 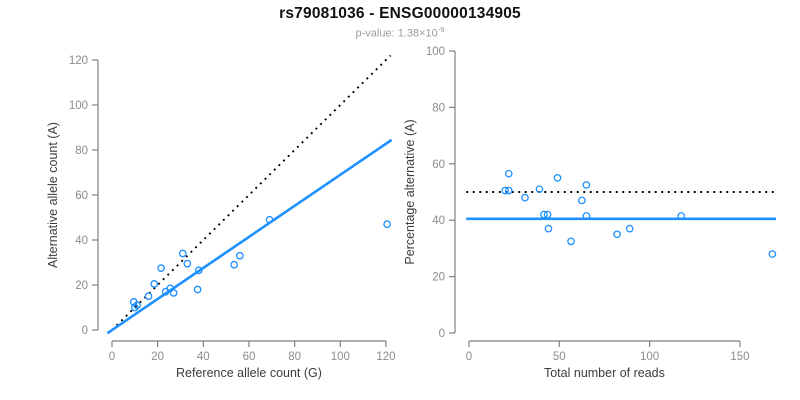 What do you see at coordinates (410, 191) in the screenshot?
I see `y-axis-title: Percentage alternative (A)` at bounding box center [410, 191].